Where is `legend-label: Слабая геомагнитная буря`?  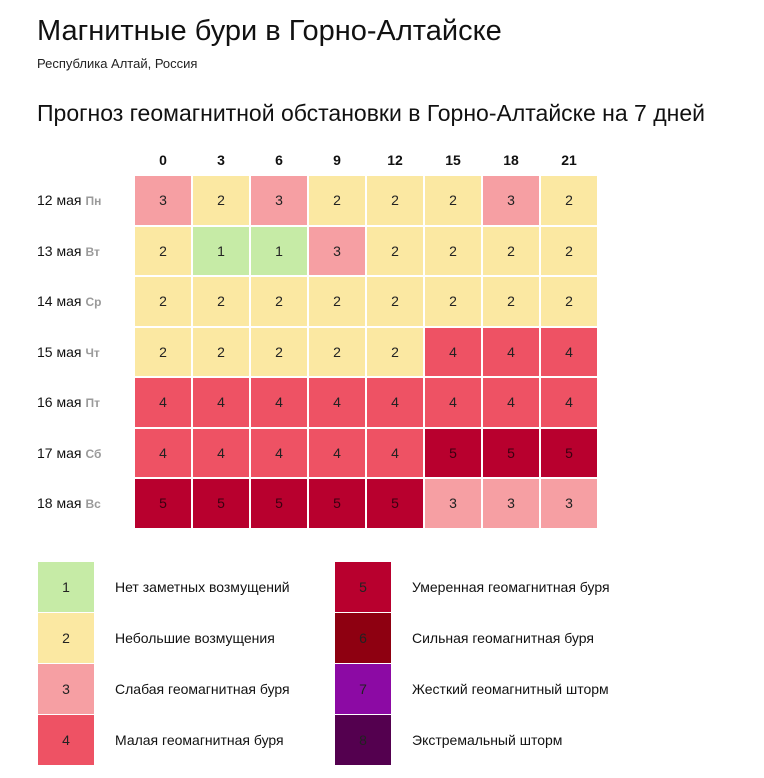 legend-label: Слабая геомагнитная буря is located at coordinates (202, 689).